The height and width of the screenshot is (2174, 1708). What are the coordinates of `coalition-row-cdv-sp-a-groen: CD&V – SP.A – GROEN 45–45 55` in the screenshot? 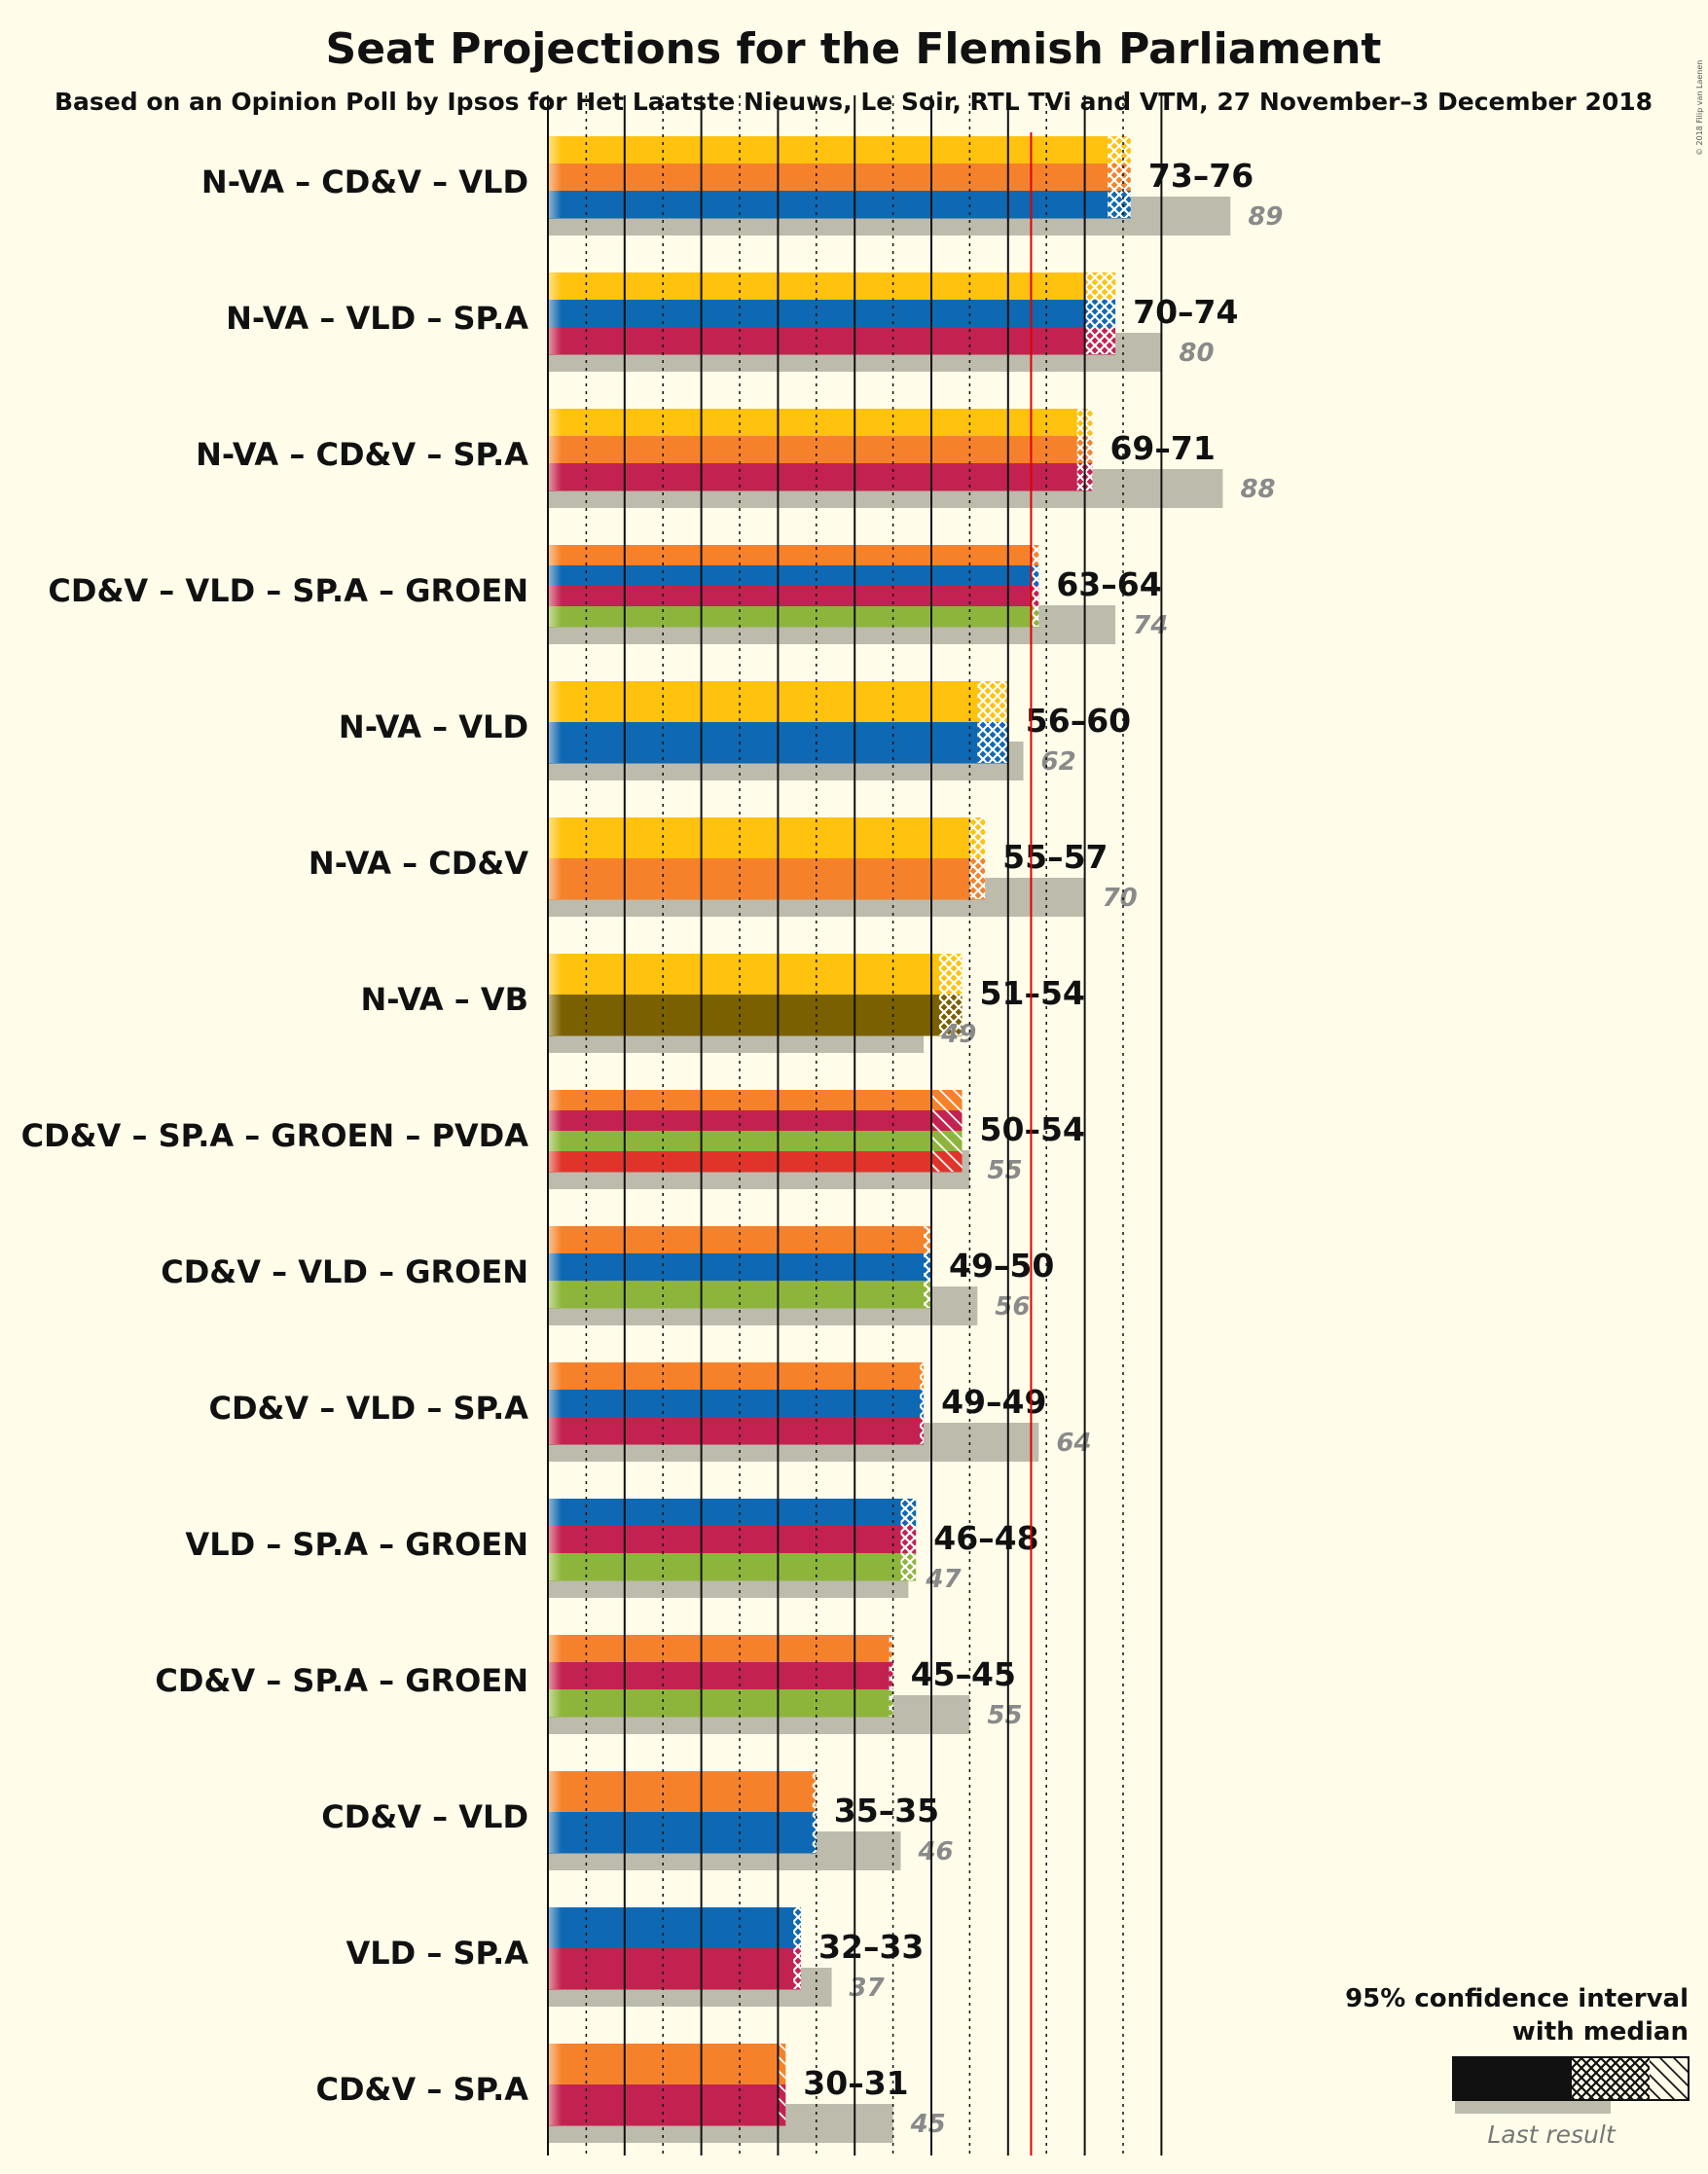 It's located at (589, 1684).